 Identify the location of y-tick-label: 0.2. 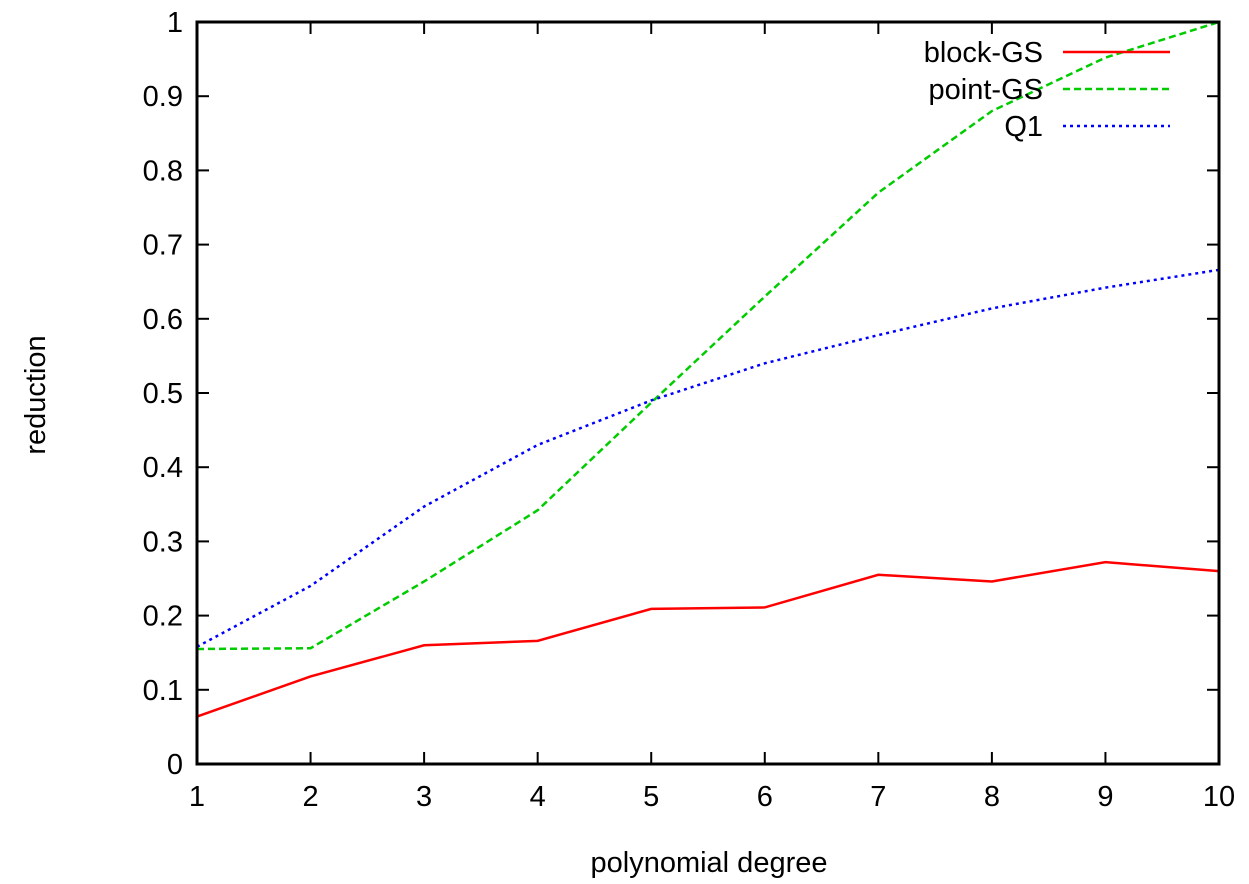
(163, 617).